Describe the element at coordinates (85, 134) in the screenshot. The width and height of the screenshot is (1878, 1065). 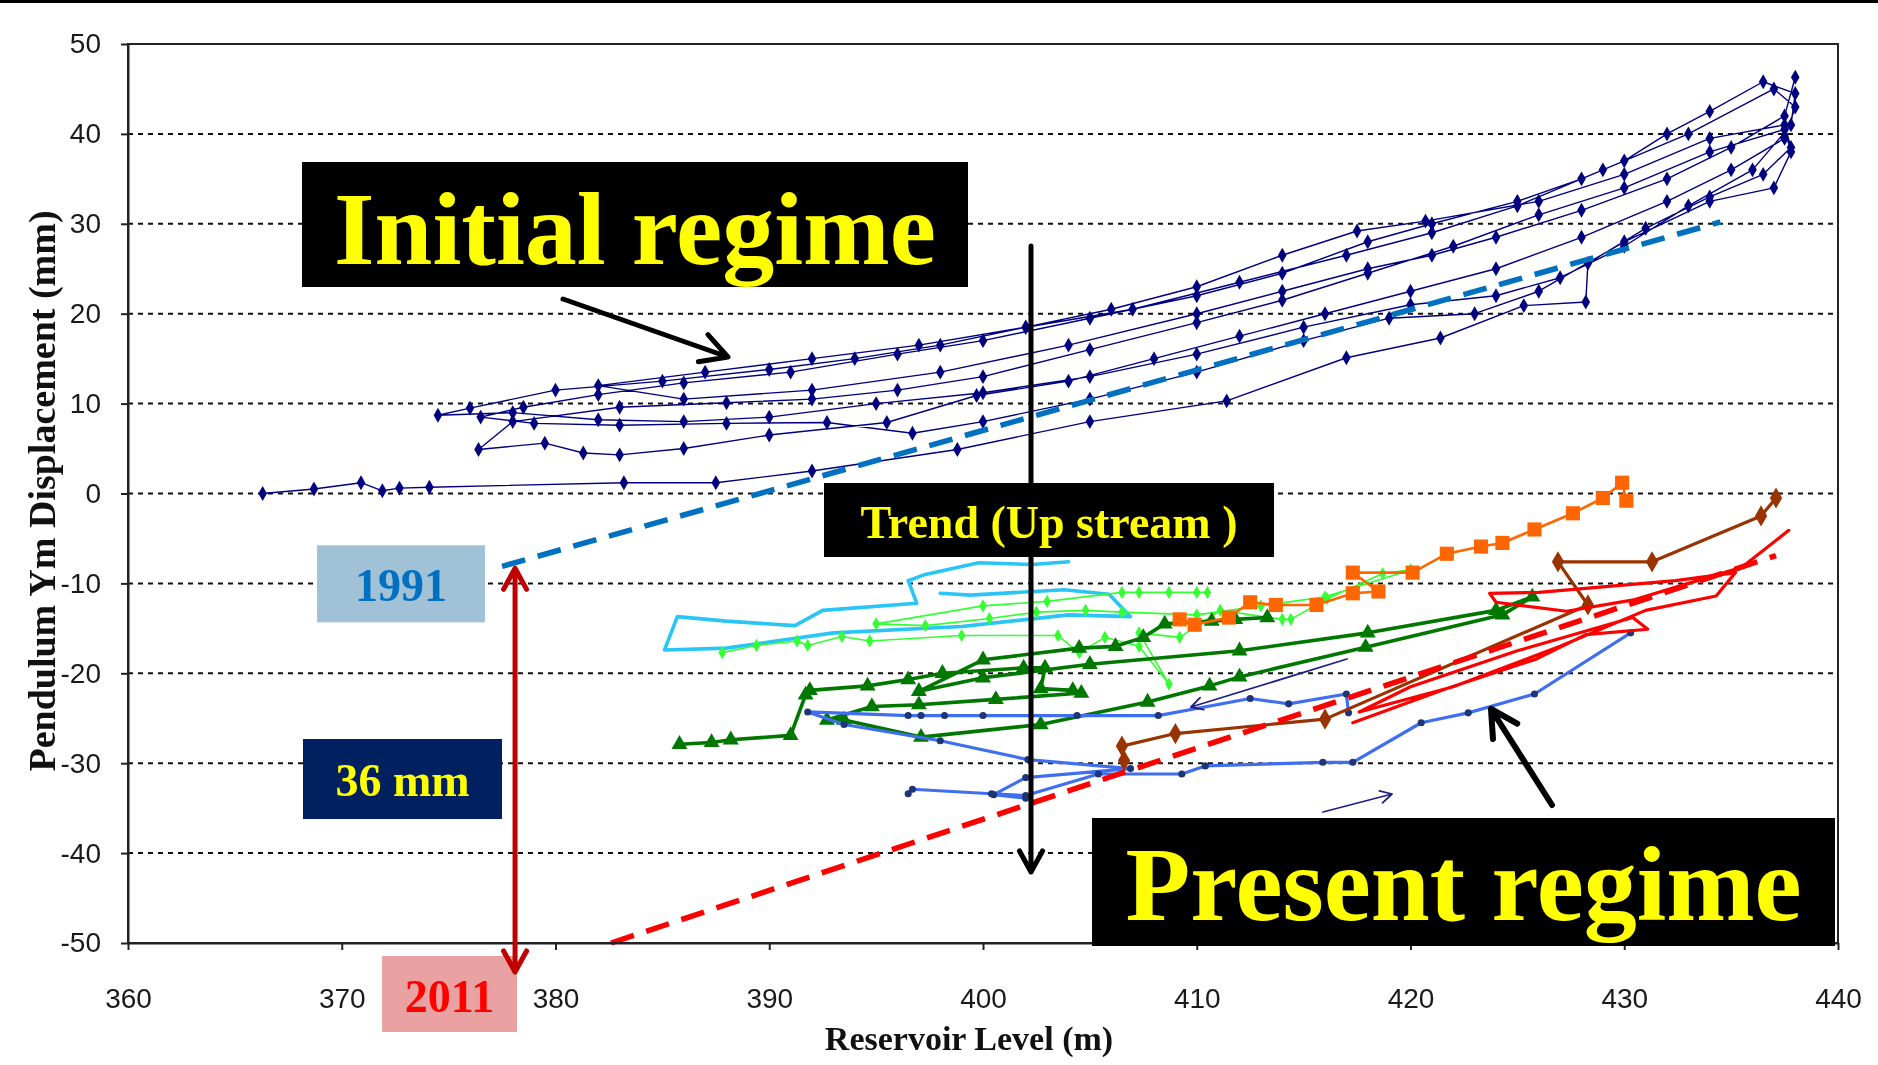
I see `y-tick-label: 40` at that location.